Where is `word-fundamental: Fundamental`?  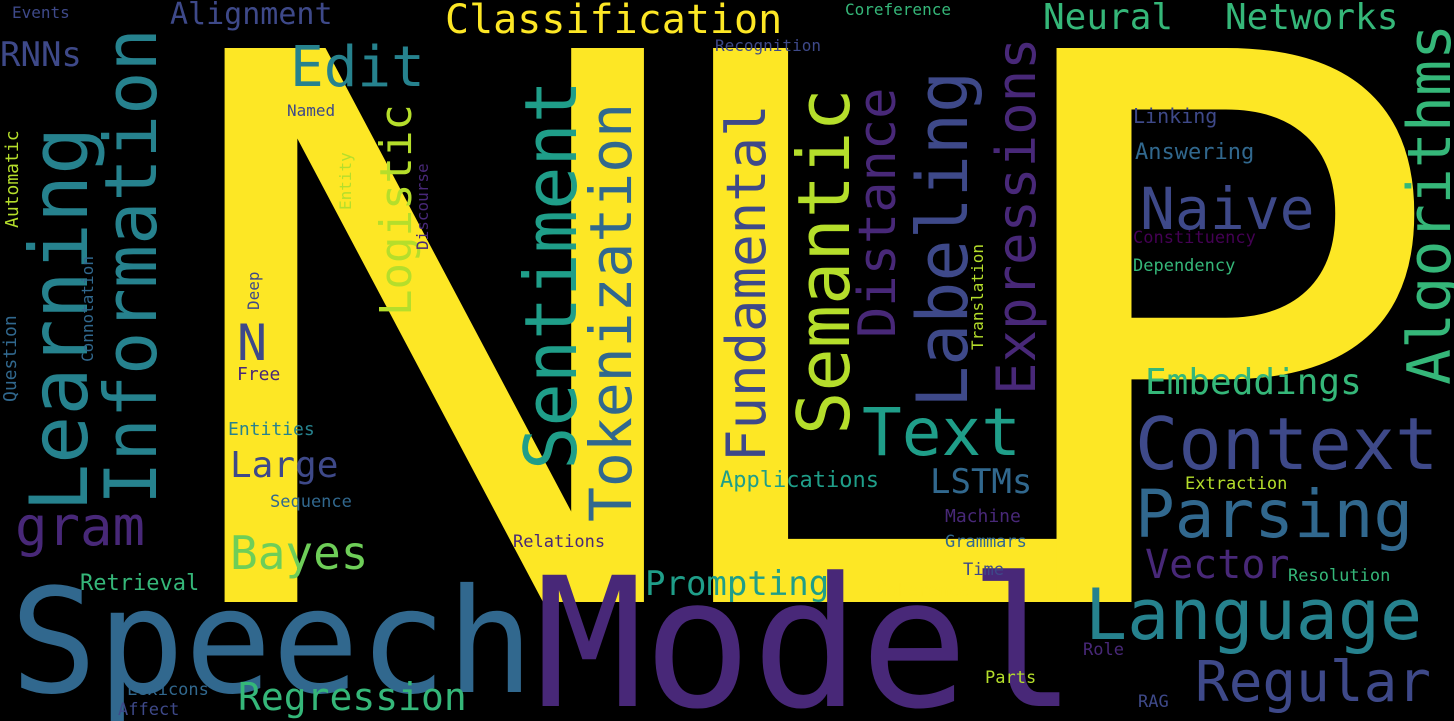
word-fundamental: Fundamental is located at coordinates (746, 283).